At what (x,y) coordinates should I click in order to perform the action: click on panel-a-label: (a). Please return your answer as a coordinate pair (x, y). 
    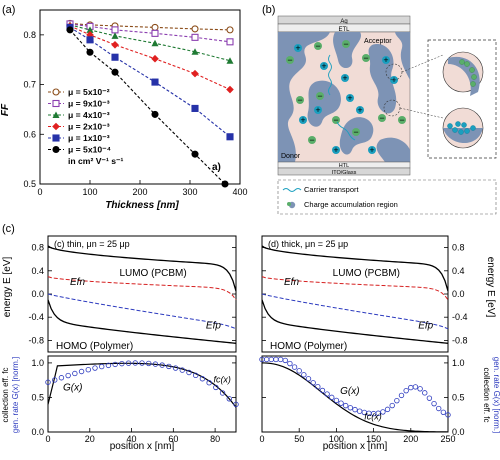
    Looking at the image, I should click on (8, 10).